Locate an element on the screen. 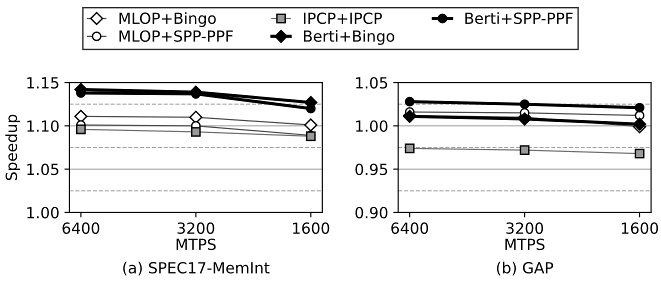 The height and width of the screenshot is (295, 661). y-tick-label: 1.15 is located at coordinates (42, 83).